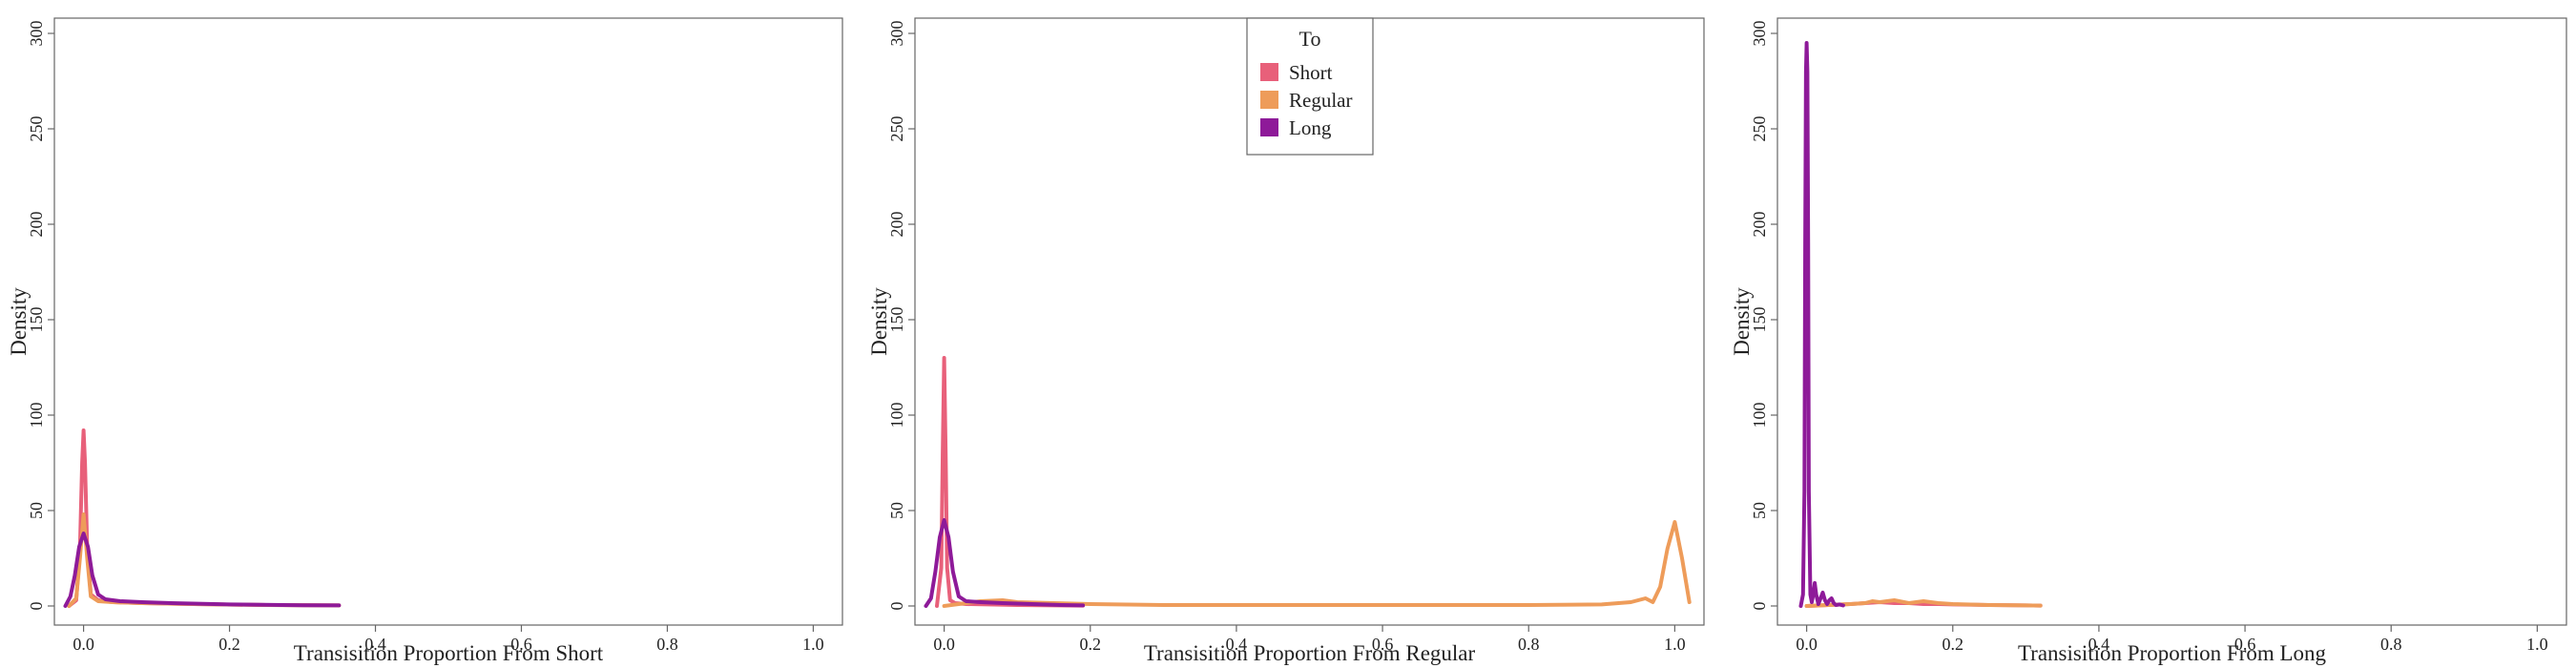 This screenshot has height=668, width=2576. Describe the element at coordinates (449, 653) in the screenshot. I see `x-axis-label: Transisition Proportion From Short` at that location.